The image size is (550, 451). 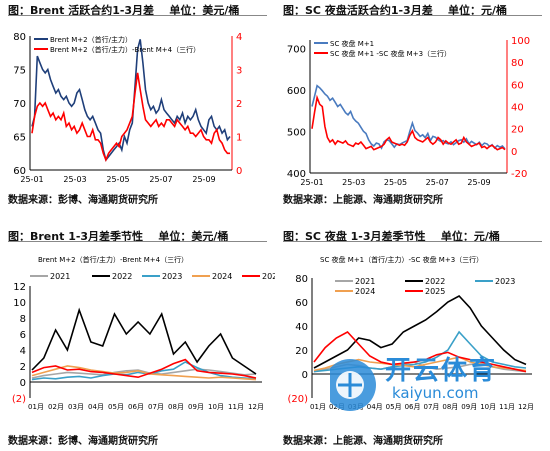 What do you see at coordinates (301, 327) in the screenshot?
I see `y-tick-label: 40` at bounding box center [301, 327].